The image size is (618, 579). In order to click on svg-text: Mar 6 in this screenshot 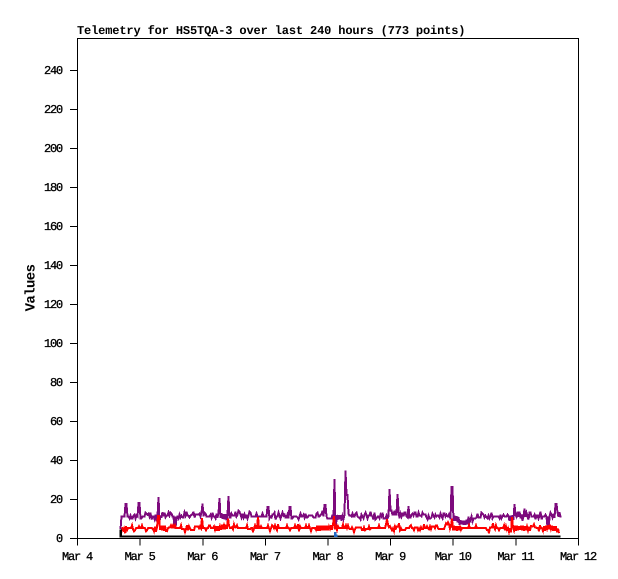, I will do `click(202, 557)`.